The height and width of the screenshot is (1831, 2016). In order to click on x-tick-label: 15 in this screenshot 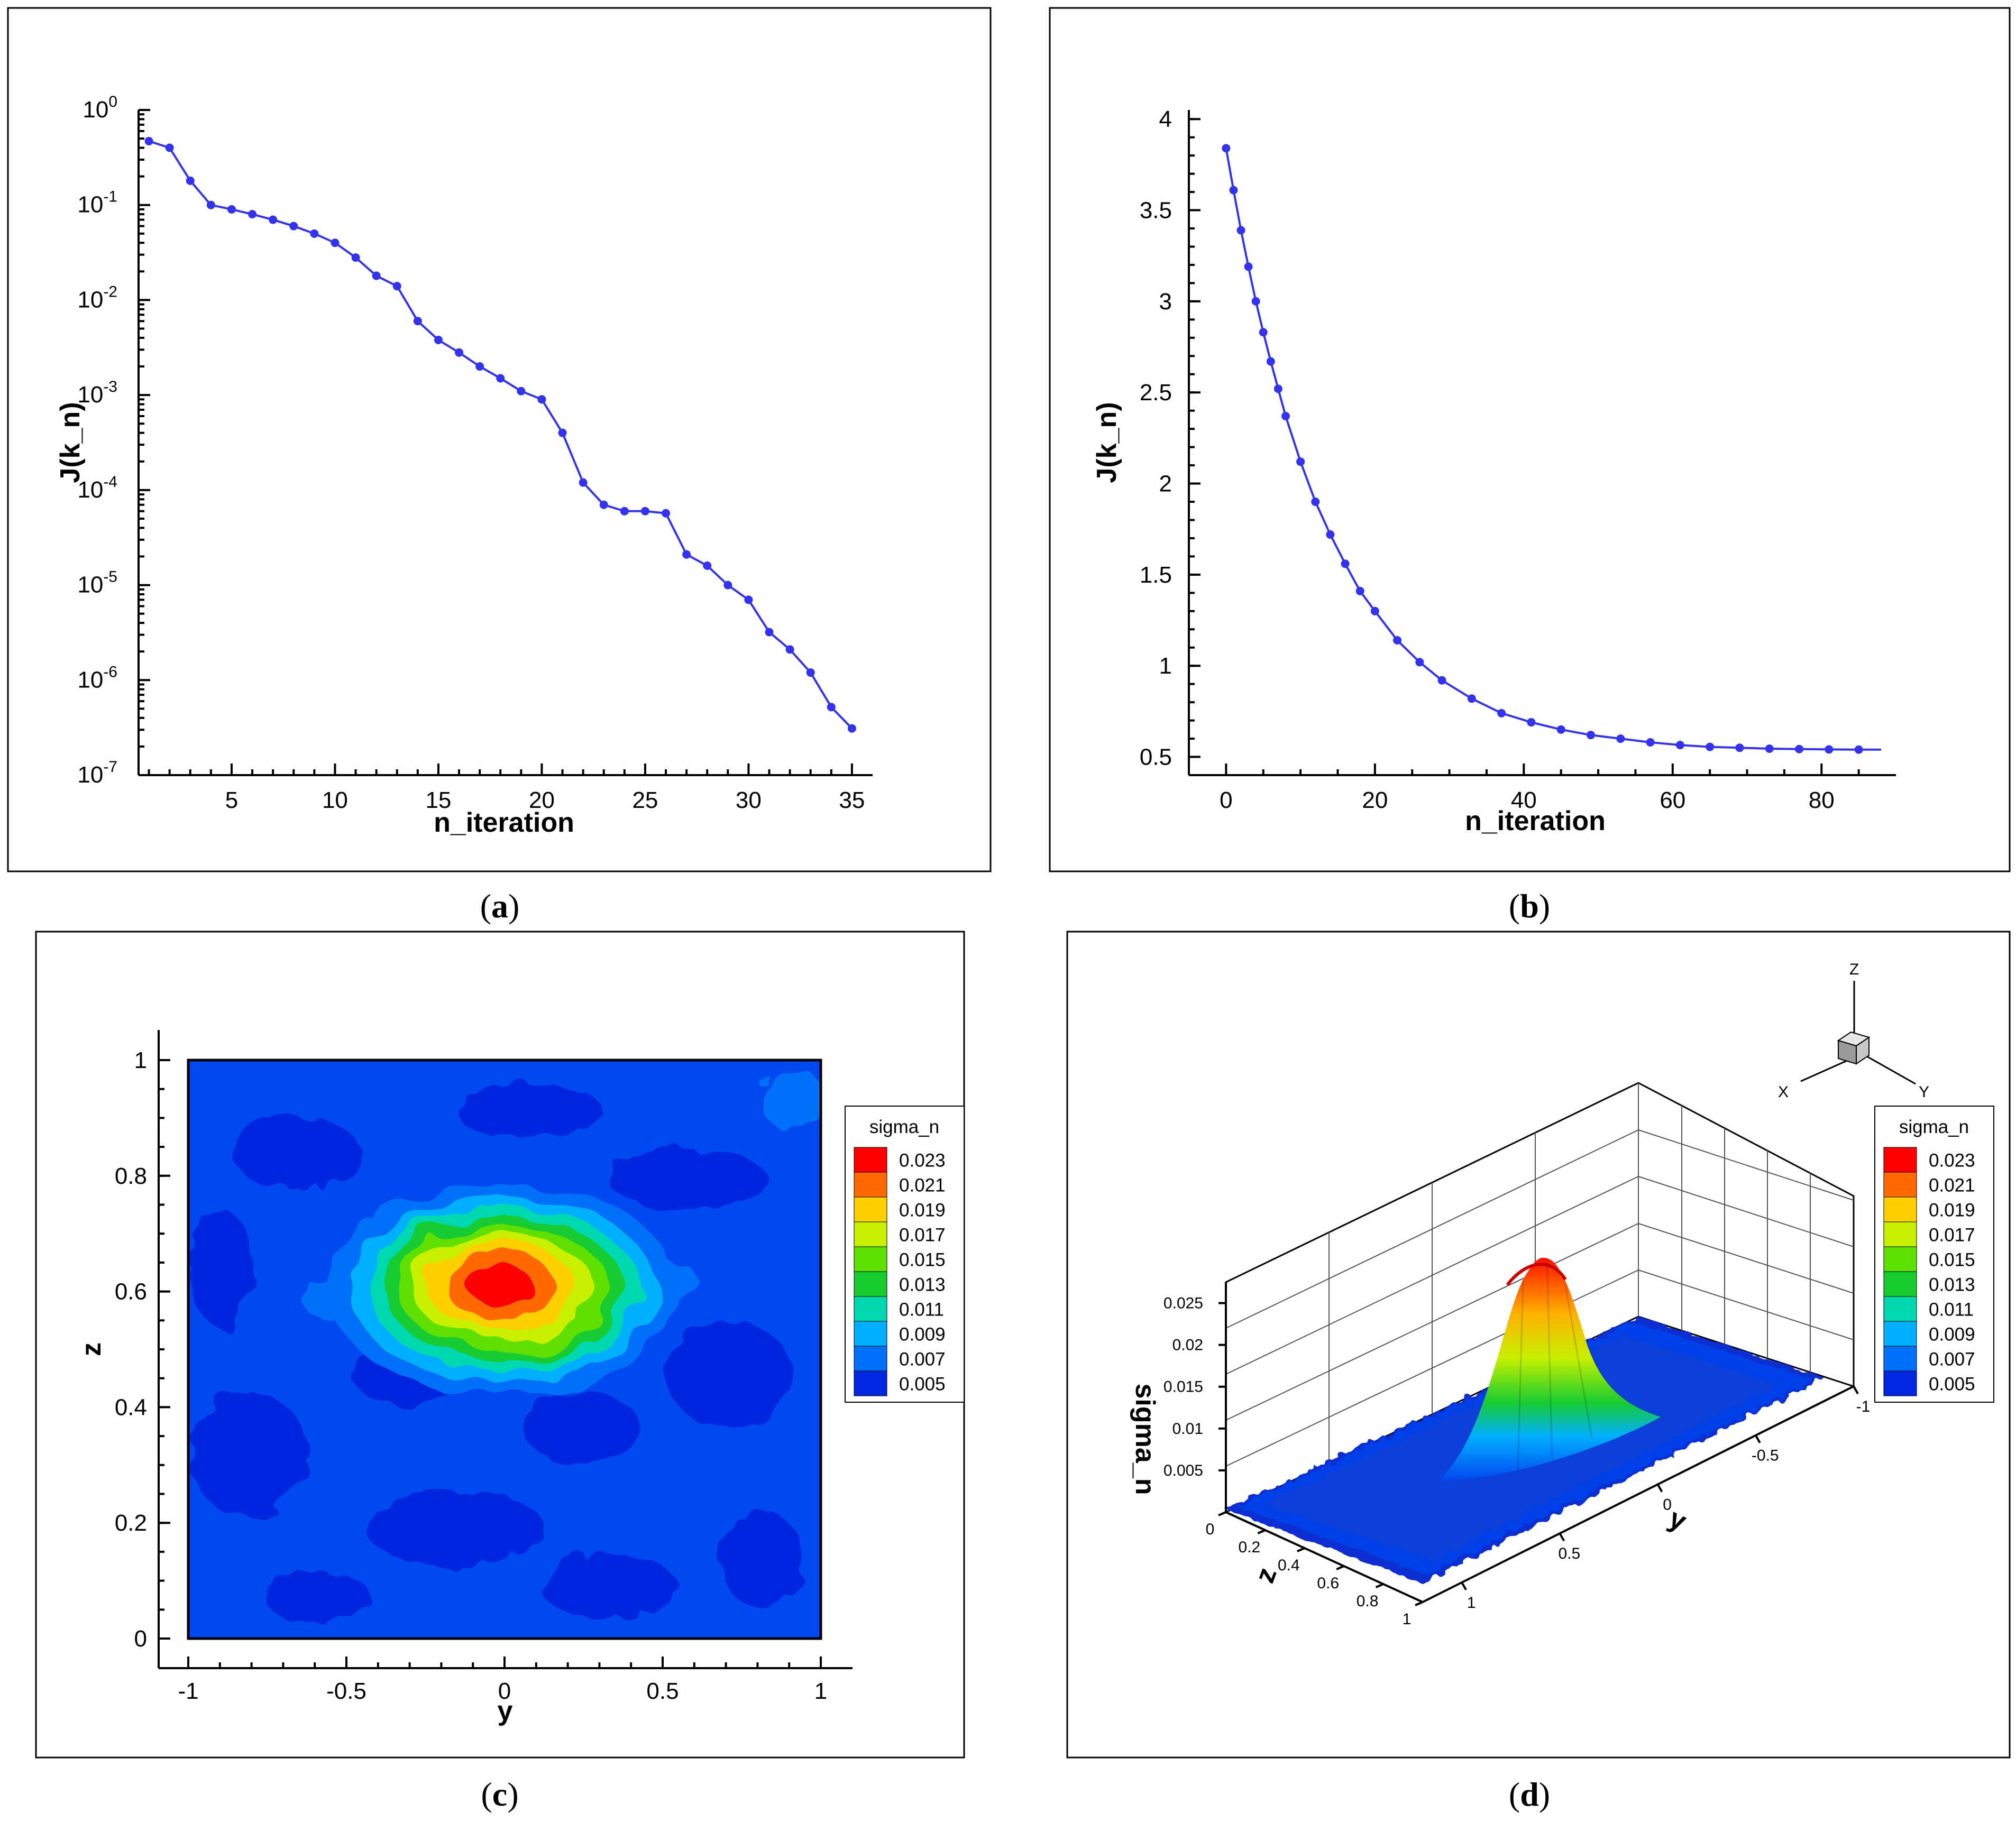, I will do `click(438, 800)`.